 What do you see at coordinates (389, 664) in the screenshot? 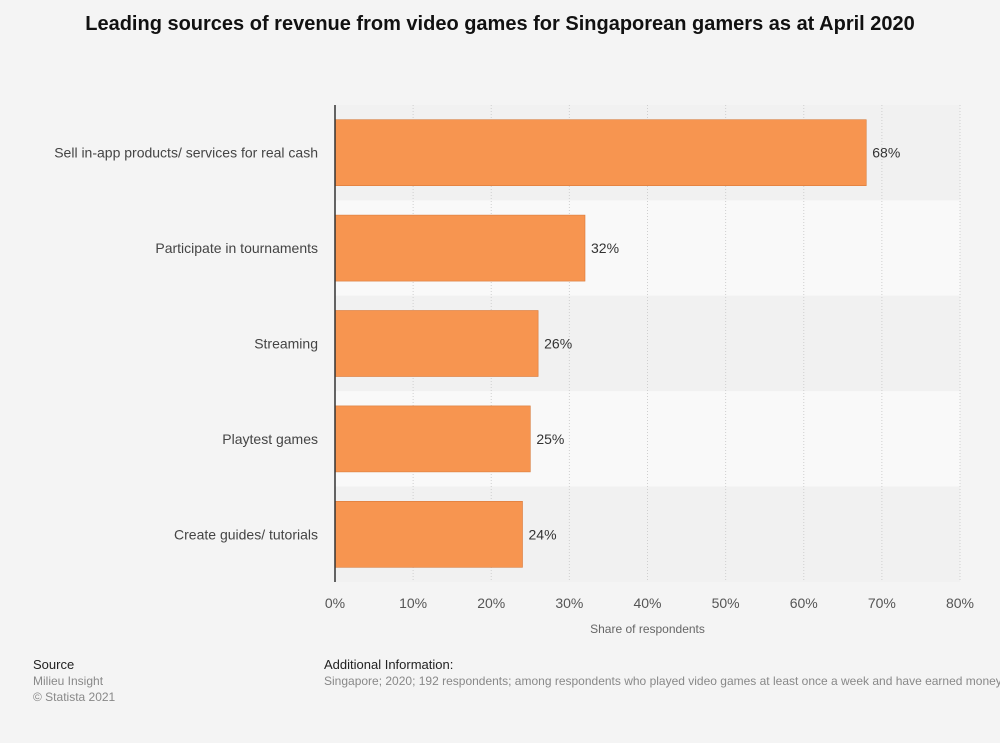
I see `additional-info-heading: Additional Information:` at bounding box center [389, 664].